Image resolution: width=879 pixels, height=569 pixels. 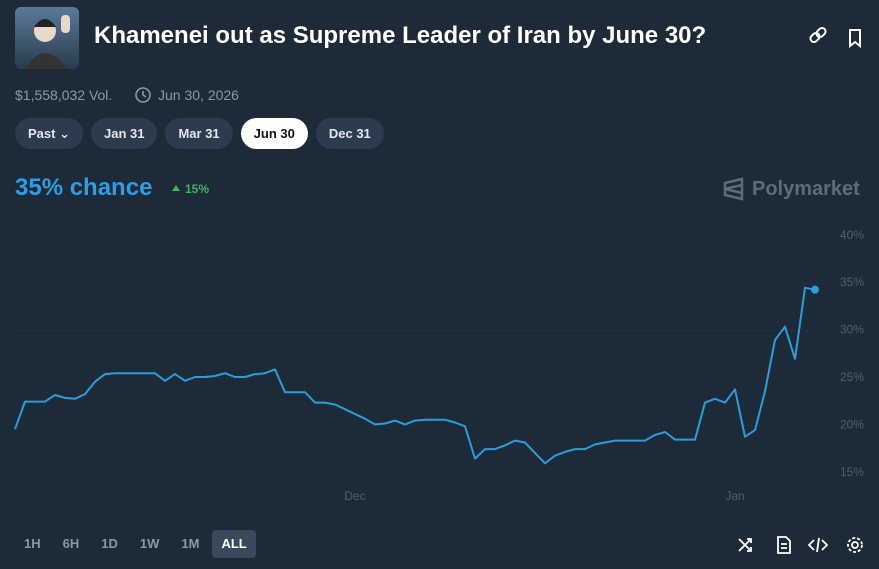 I want to click on code-icon, so click(x=818, y=545).